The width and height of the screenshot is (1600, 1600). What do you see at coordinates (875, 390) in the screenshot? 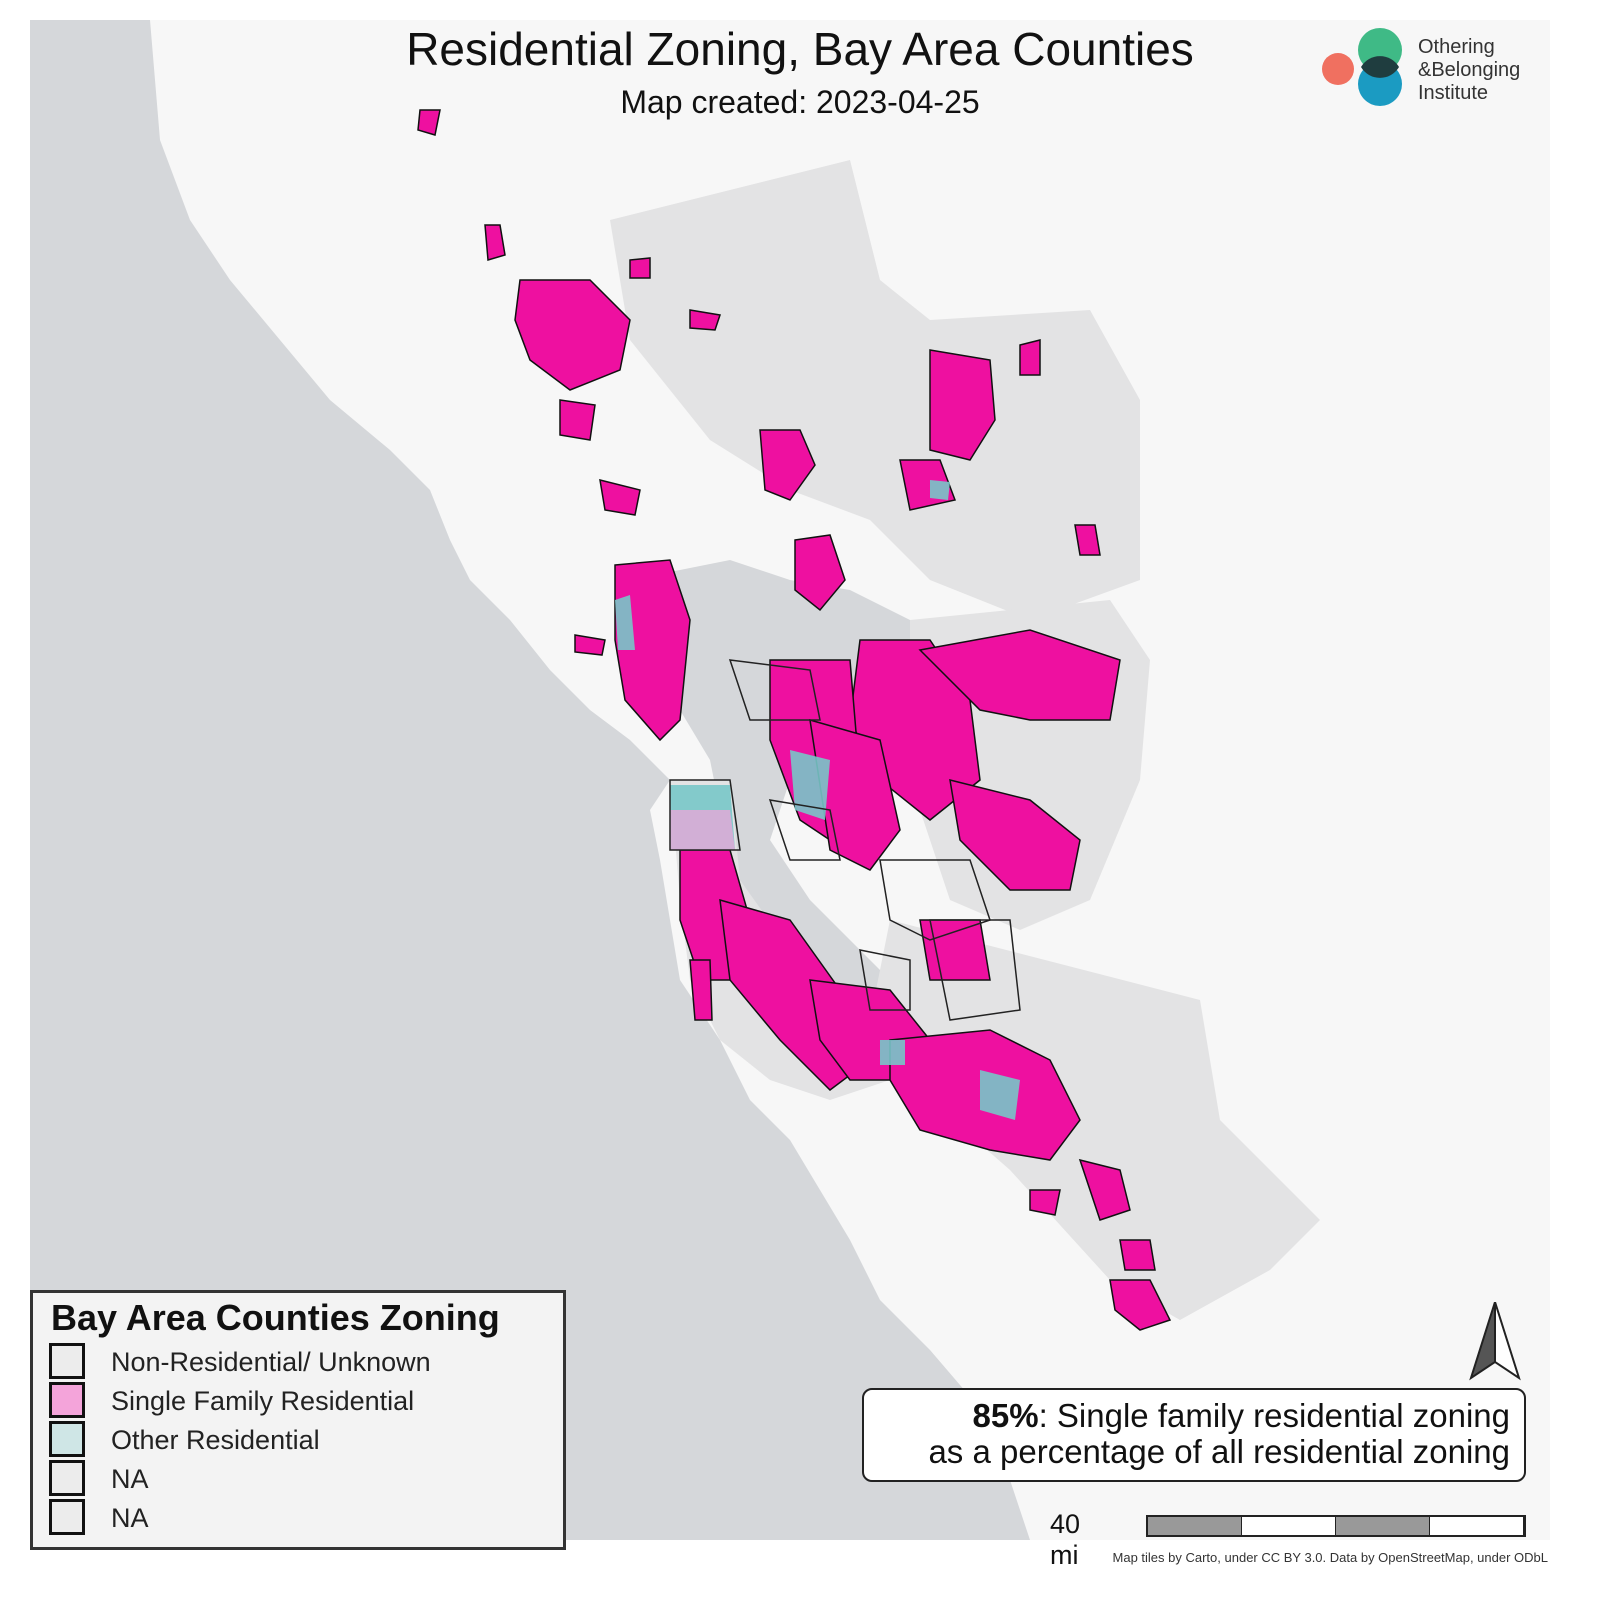
I see `county-north` at bounding box center [875, 390].